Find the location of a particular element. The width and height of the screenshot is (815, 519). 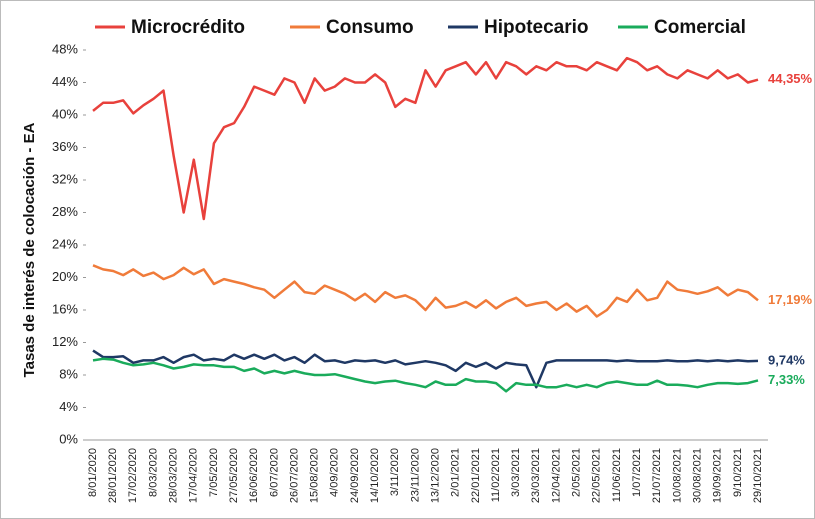

x-tick-label: 11/02/2021 is located at coordinates (496, 475).